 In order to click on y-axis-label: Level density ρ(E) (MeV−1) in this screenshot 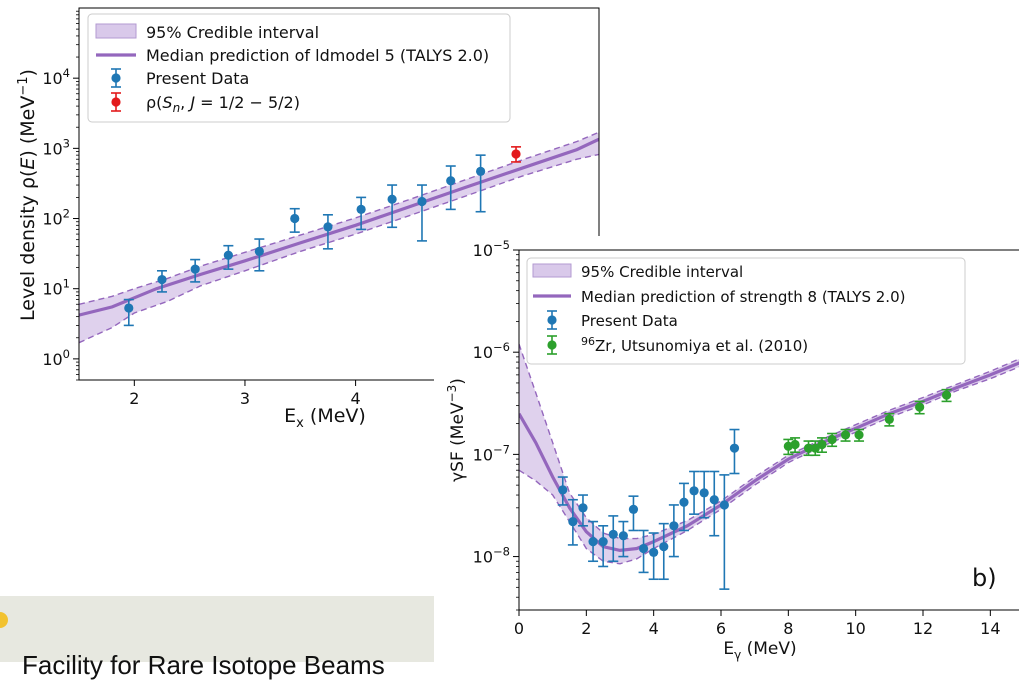, I will do `click(27, 195)`.